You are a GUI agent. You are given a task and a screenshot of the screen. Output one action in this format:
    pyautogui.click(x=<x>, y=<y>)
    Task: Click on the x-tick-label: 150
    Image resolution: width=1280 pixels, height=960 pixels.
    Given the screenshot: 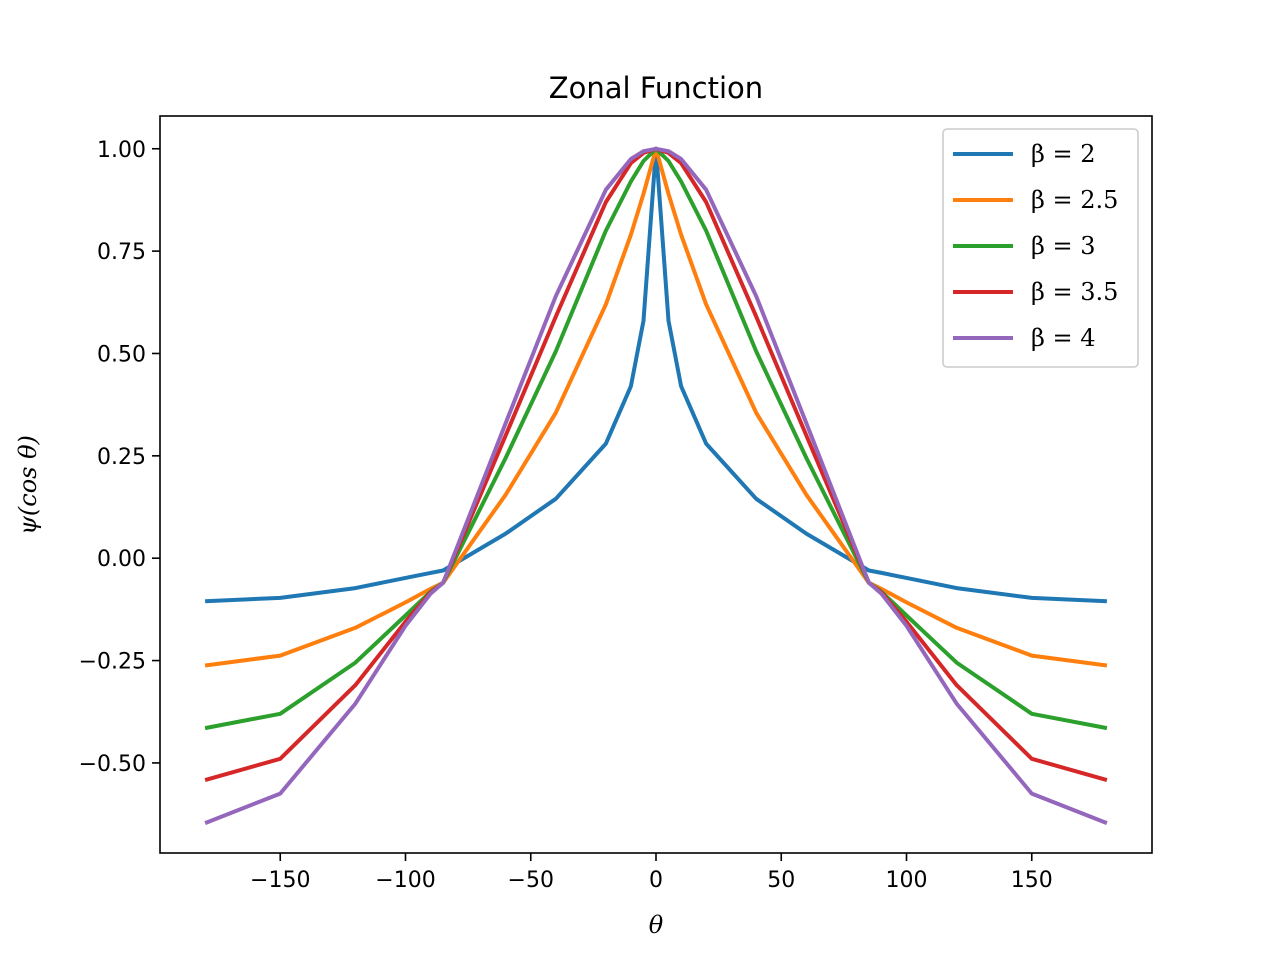 What is the action you would take?
    pyautogui.click(x=1032, y=880)
    